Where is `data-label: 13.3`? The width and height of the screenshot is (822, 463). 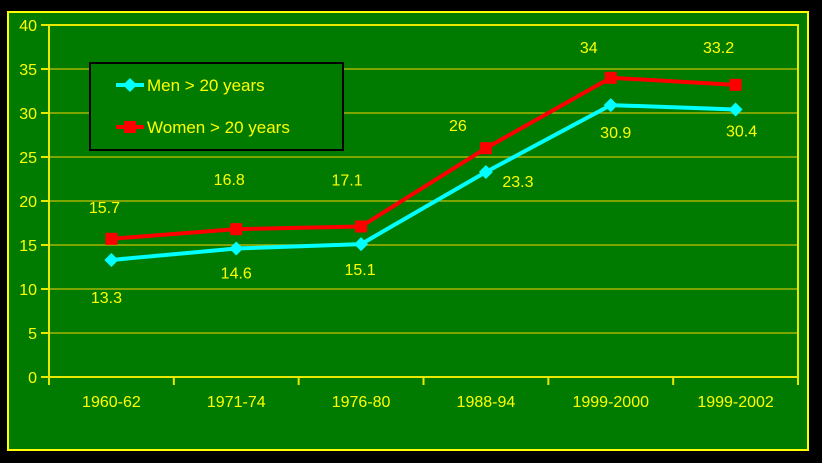
data-label: 13.3 is located at coordinates (106, 298).